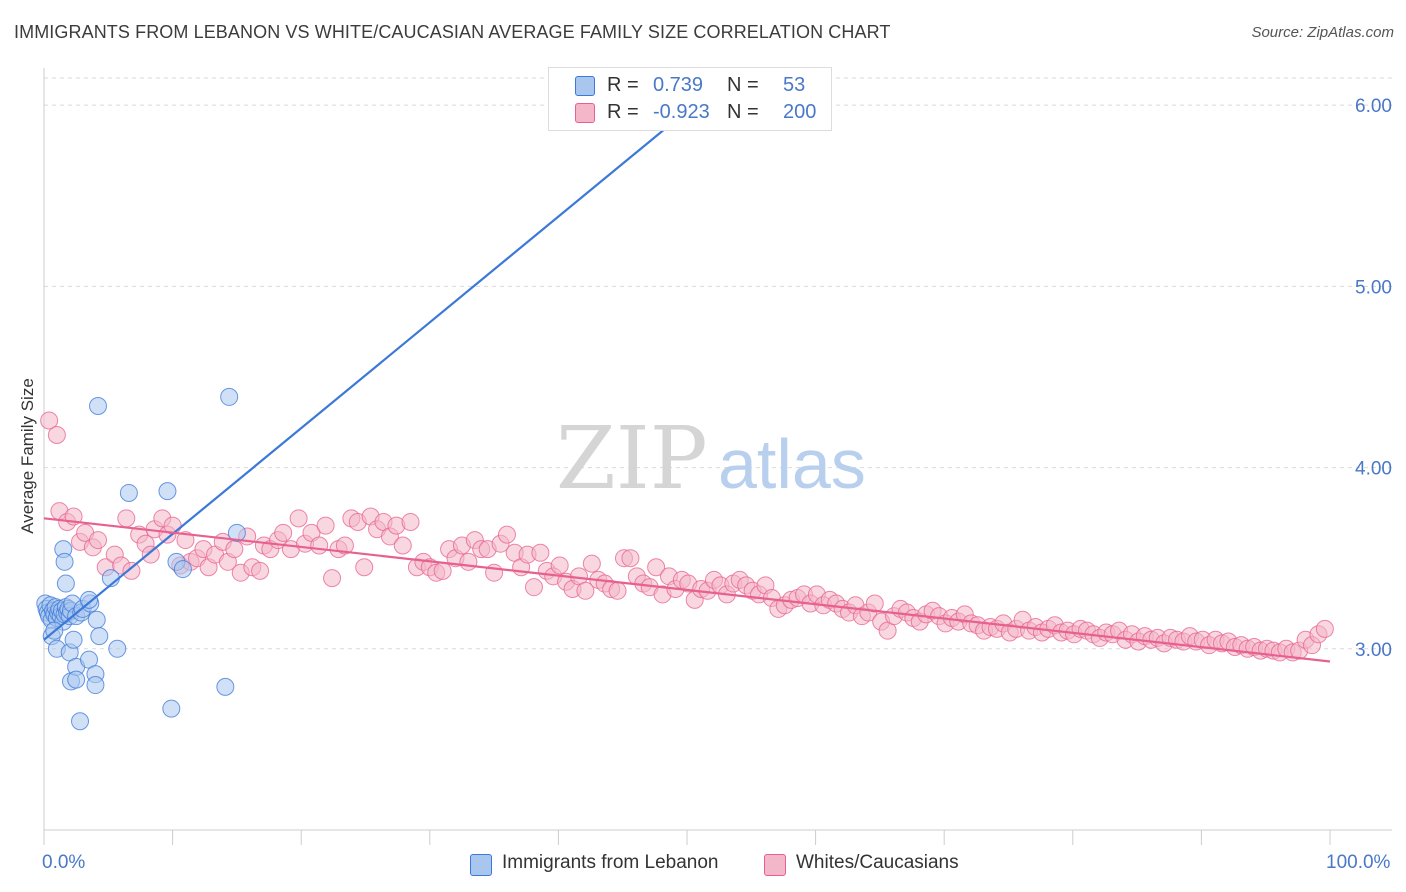 This screenshot has width=1406, height=892. What do you see at coordinates (678, 85) in the screenshot?
I see `legend-r-value: 0.739` at bounding box center [678, 85].